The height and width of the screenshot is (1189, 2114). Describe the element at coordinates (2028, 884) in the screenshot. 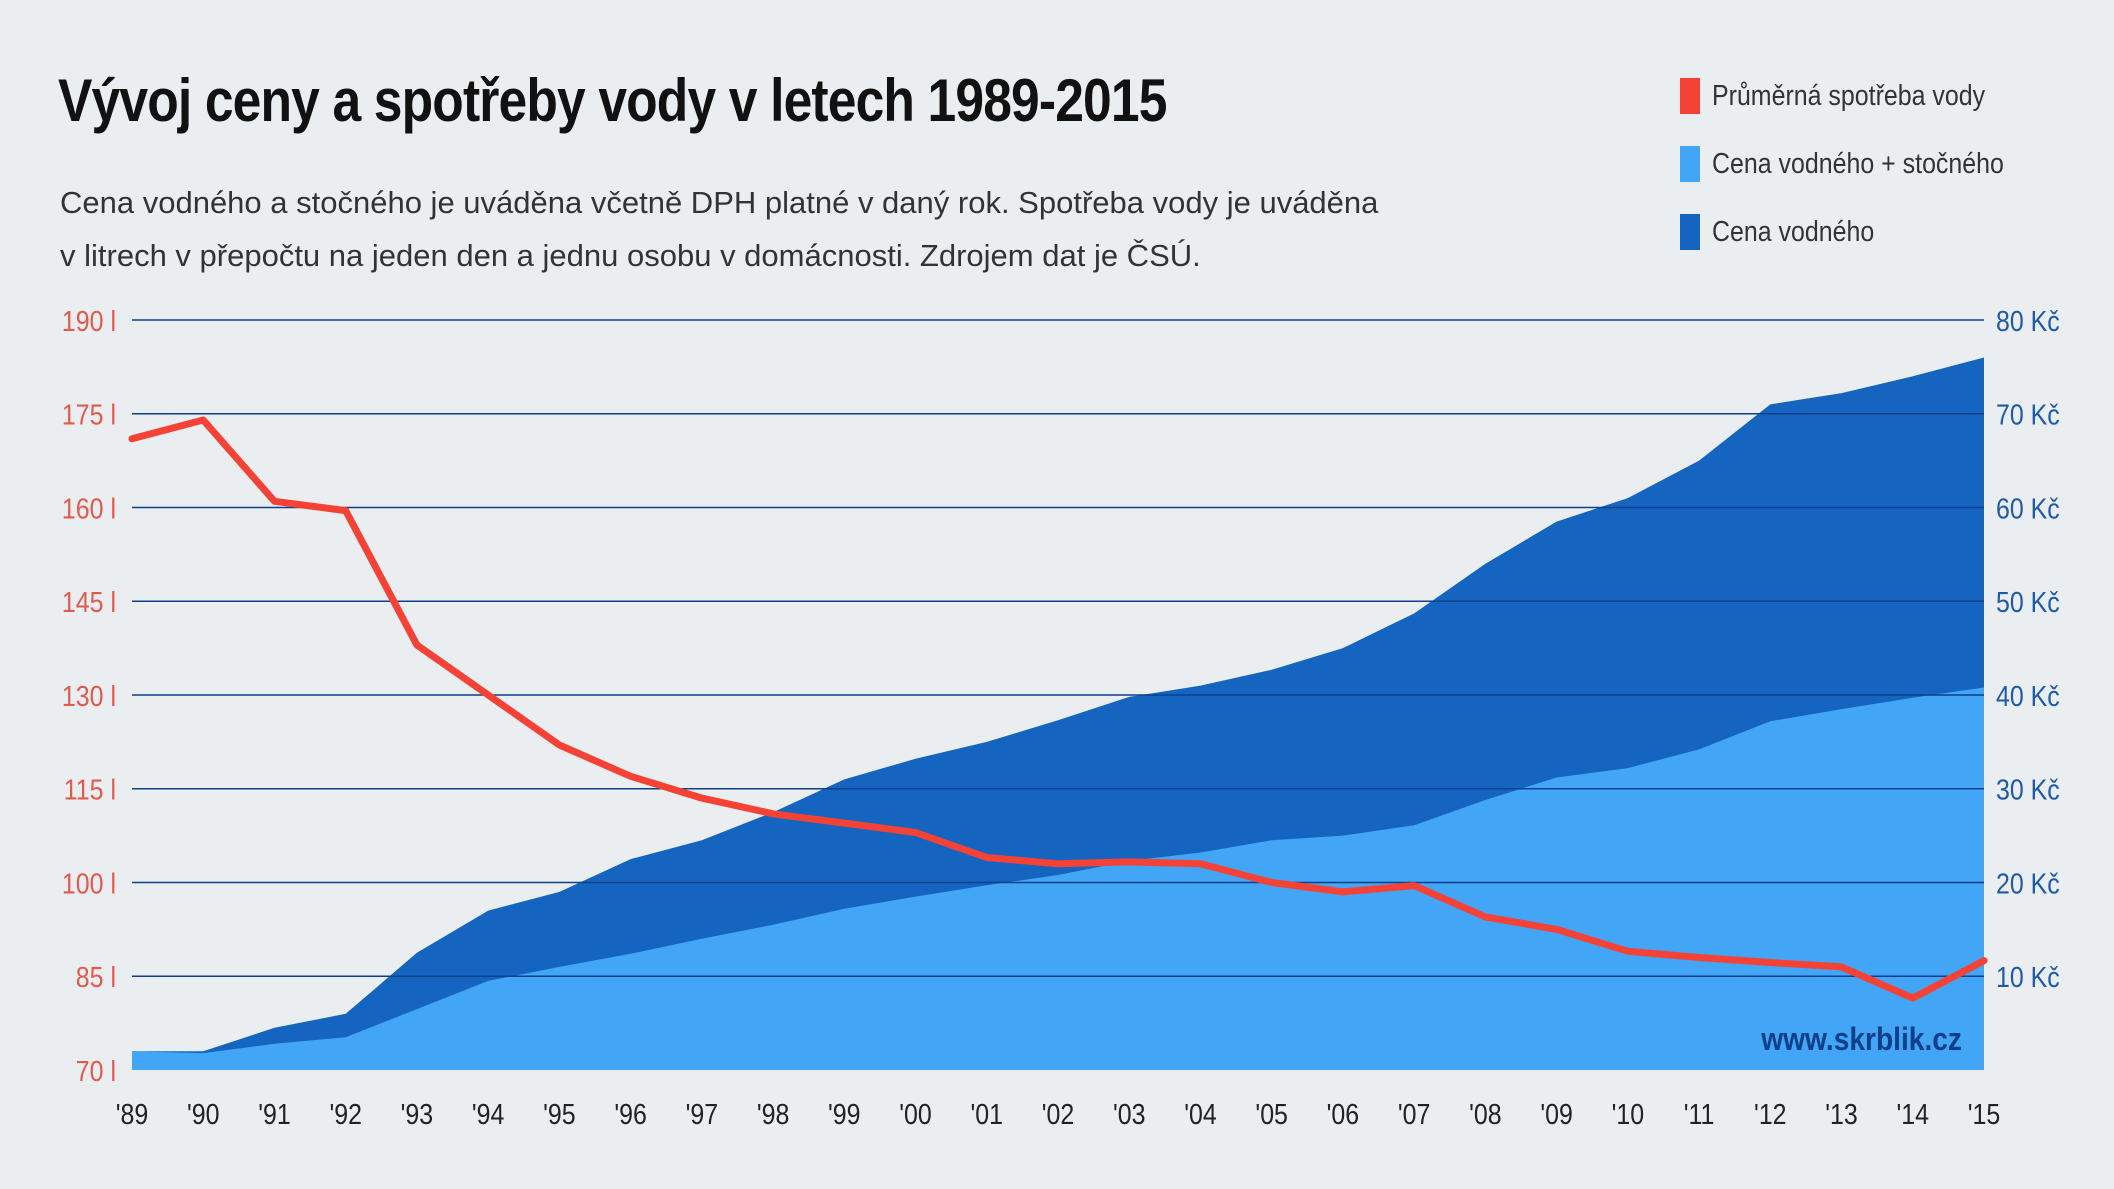

I see `right-axis-tick-label: 20 Kč` at that location.